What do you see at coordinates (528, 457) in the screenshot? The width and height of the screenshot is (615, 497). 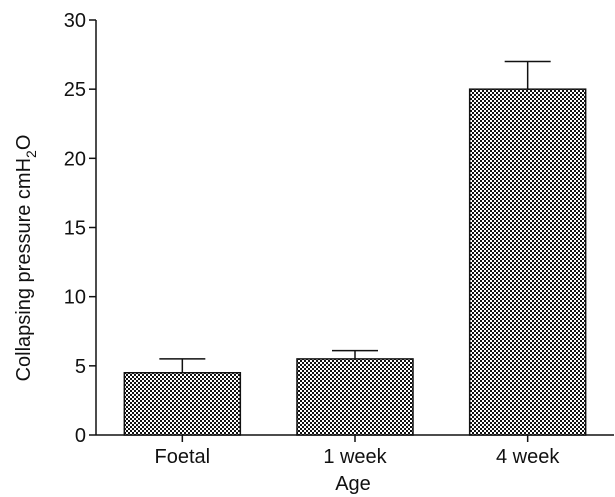 I see `x-tick-label-2: 4 week` at bounding box center [528, 457].